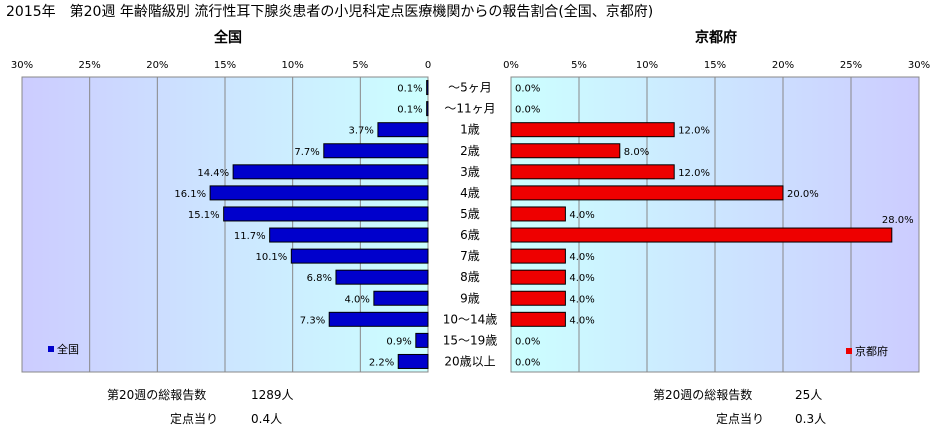  I want to click on category-label: 10～14歳, so click(470, 319).